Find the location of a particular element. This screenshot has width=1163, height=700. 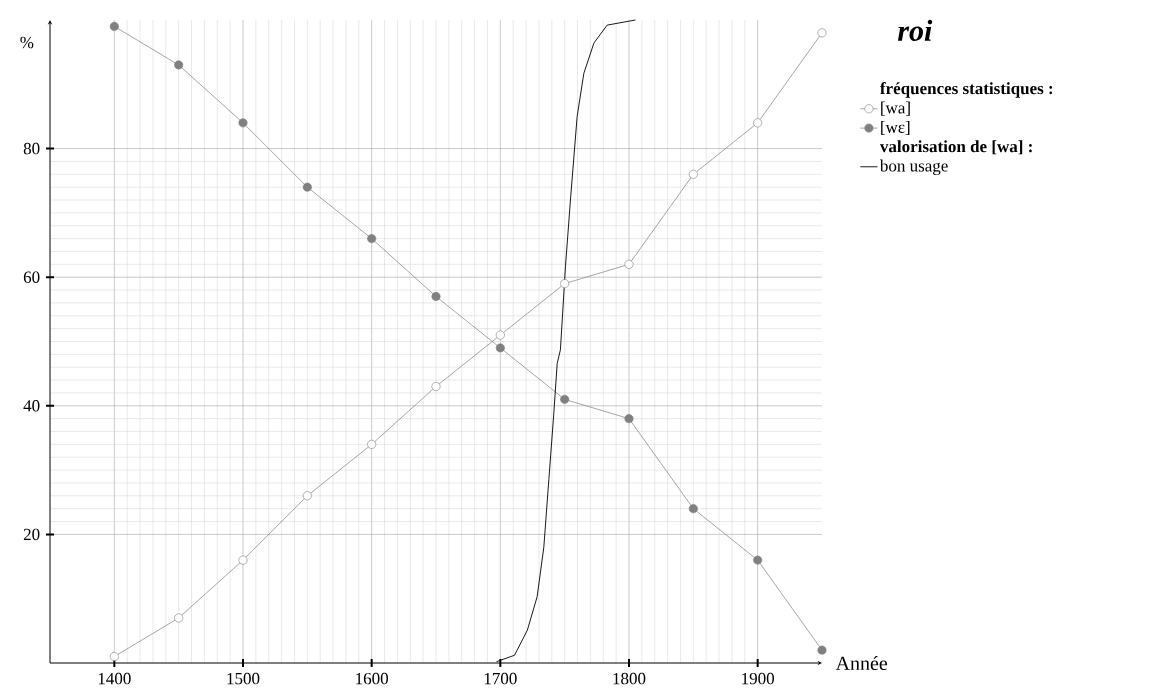

x-tick-label: 1800 is located at coordinates (629, 678).